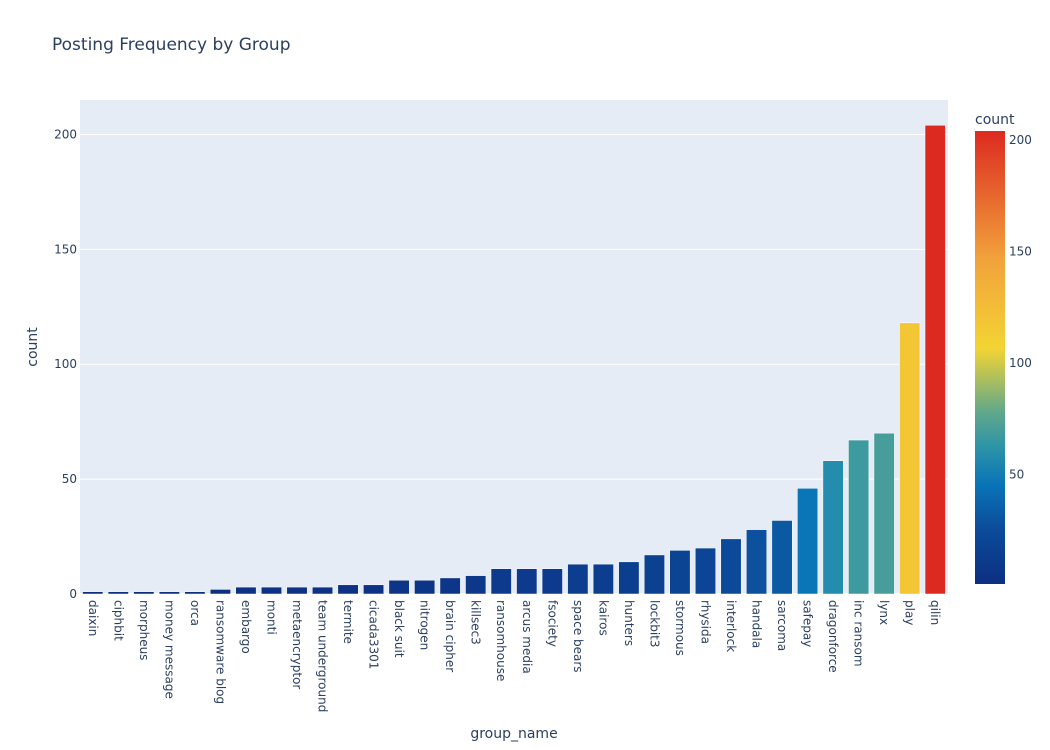 This screenshot has width=1050, height=750. What do you see at coordinates (450, 636) in the screenshot?
I see `x-tick-label: brain cipher` at bounding box center [450, 636].